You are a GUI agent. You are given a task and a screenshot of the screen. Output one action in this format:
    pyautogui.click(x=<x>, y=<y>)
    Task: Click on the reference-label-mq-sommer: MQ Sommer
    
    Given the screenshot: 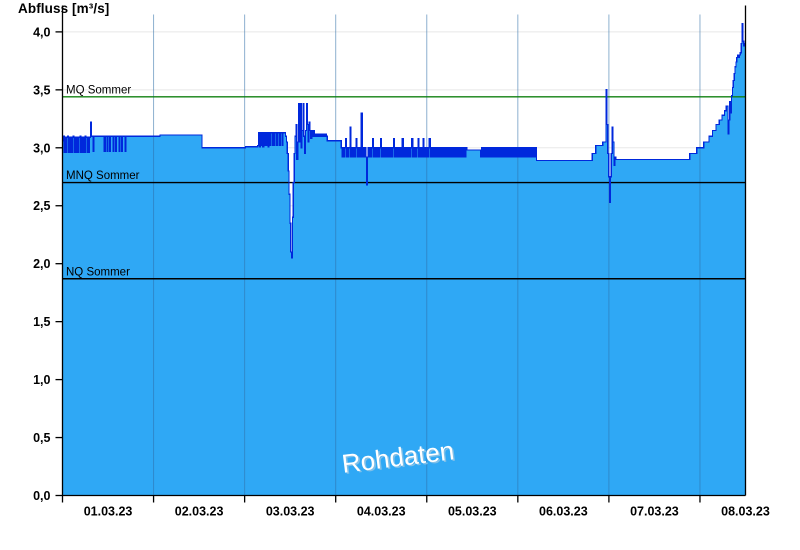 What is the action you would take?
    pyautogui.click(x=98, y=90)
    